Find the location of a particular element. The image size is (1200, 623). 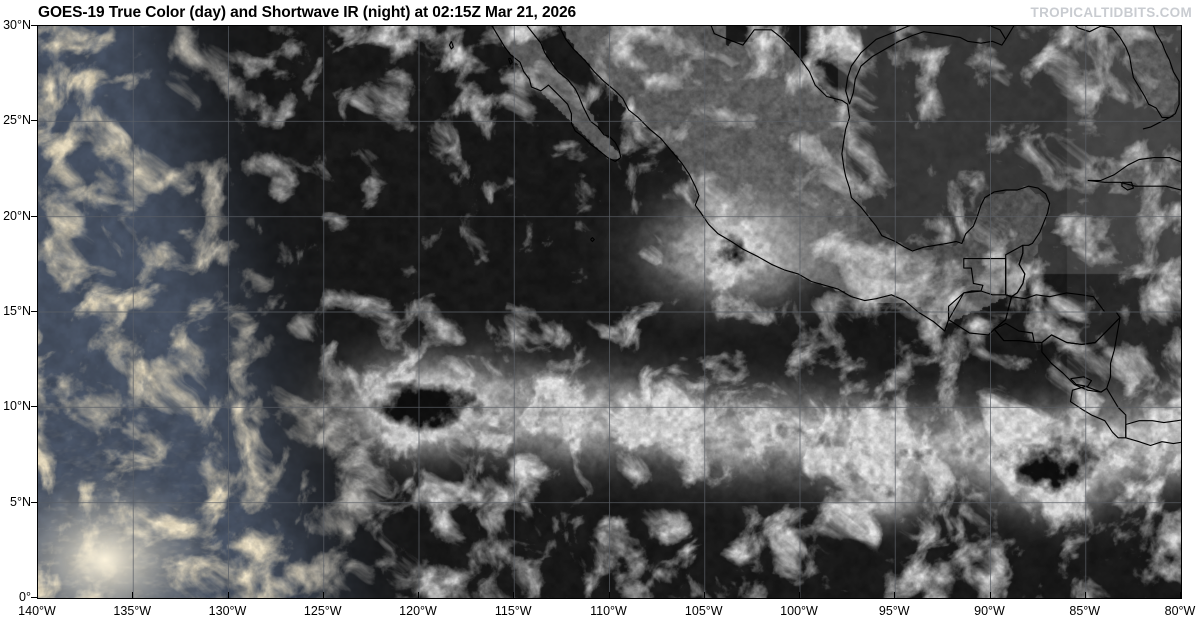

latitude-tick-label: 5°N is located at coordinates (20, 501).